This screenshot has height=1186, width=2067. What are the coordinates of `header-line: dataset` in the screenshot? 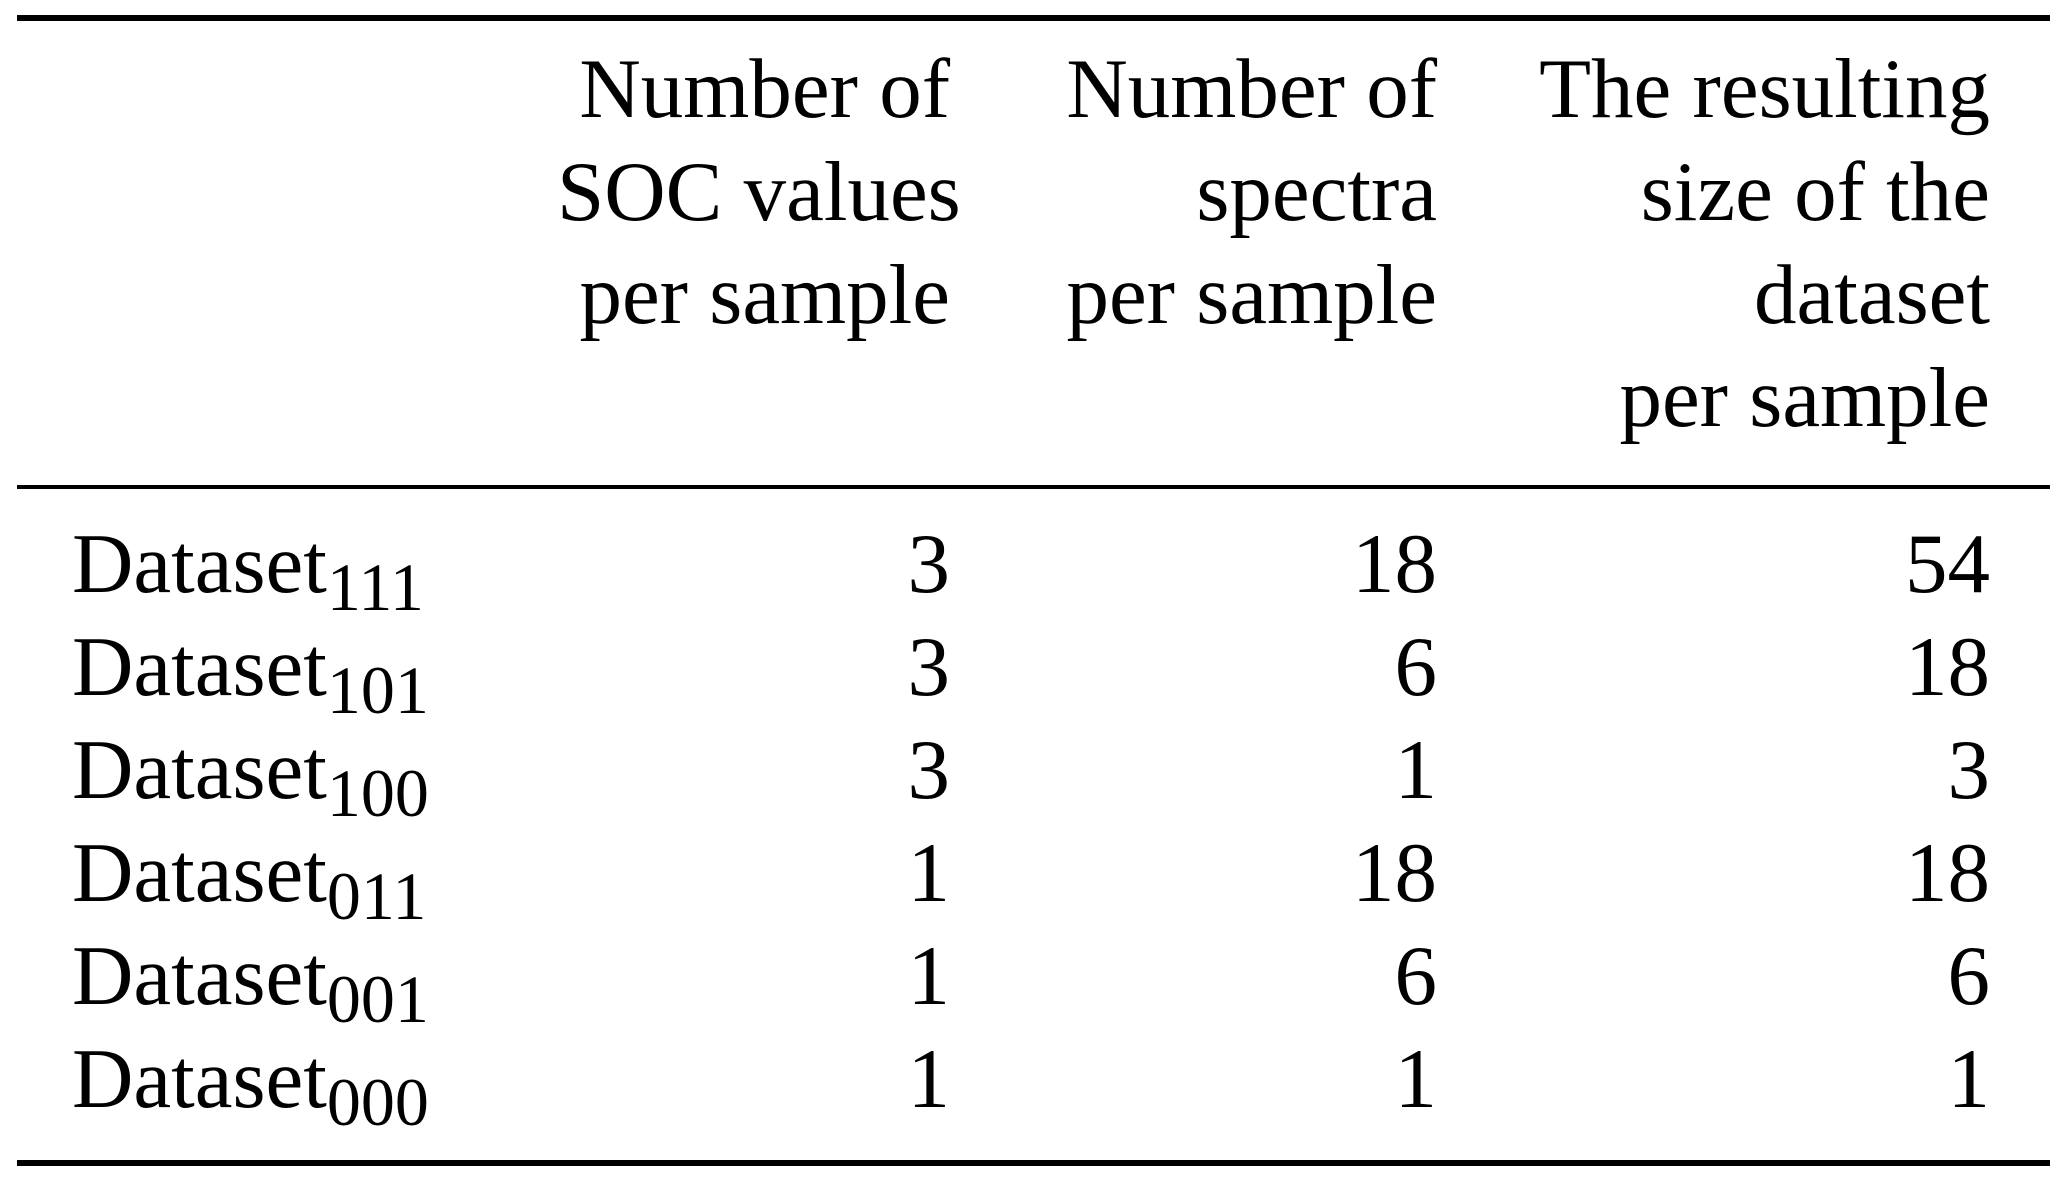 It's located at (1872, 295).